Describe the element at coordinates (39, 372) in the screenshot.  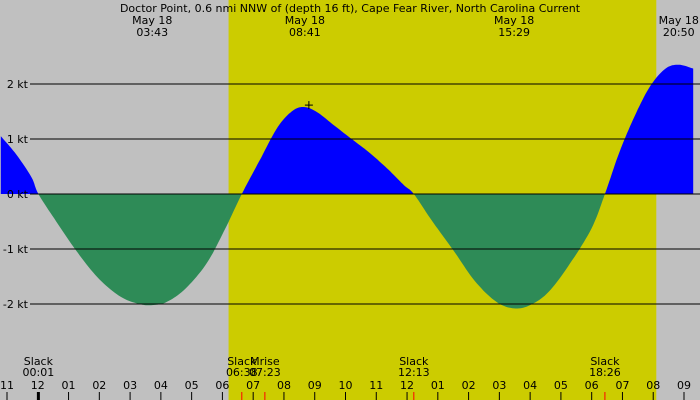
I see `event-time-label: 00:01` at that location.